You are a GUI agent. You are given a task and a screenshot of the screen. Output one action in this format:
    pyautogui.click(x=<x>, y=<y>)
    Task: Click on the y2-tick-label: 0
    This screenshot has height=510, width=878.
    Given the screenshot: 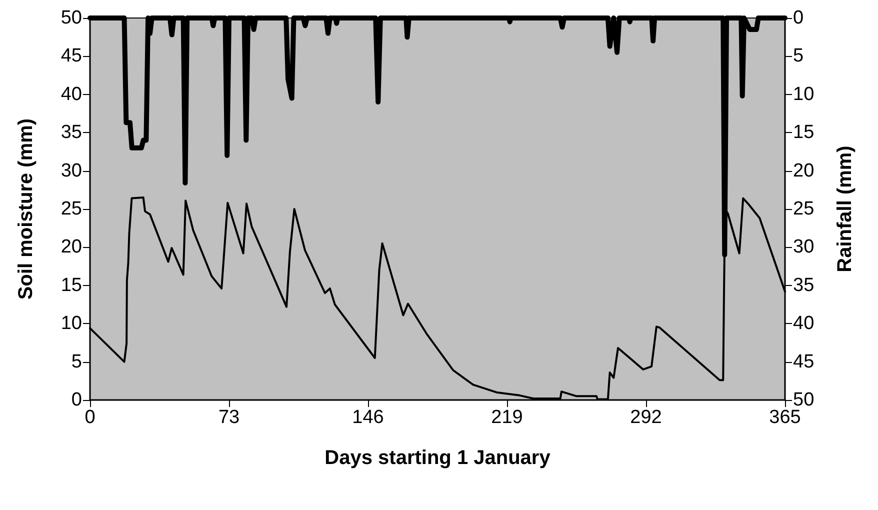 What is the action you would take?
    pyautogui.click(x=798, y=18)
    